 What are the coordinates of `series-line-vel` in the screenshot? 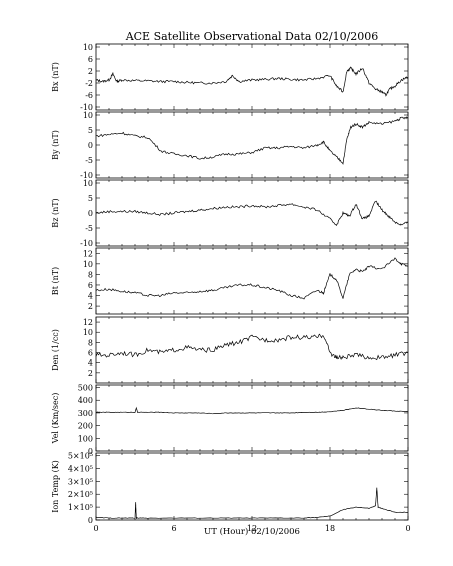 It's located at (252, 410).